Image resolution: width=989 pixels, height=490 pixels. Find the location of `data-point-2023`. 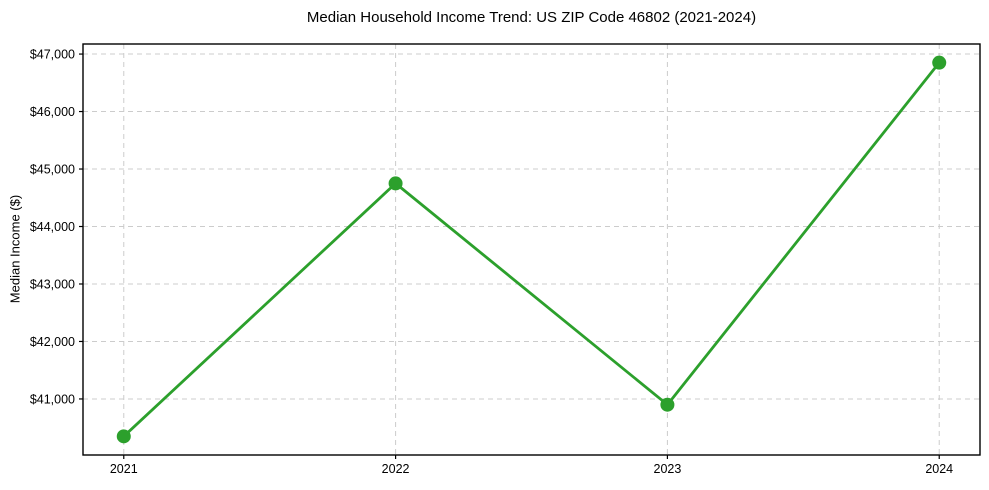

data-point-2023 is located at coordinates (667, 404).